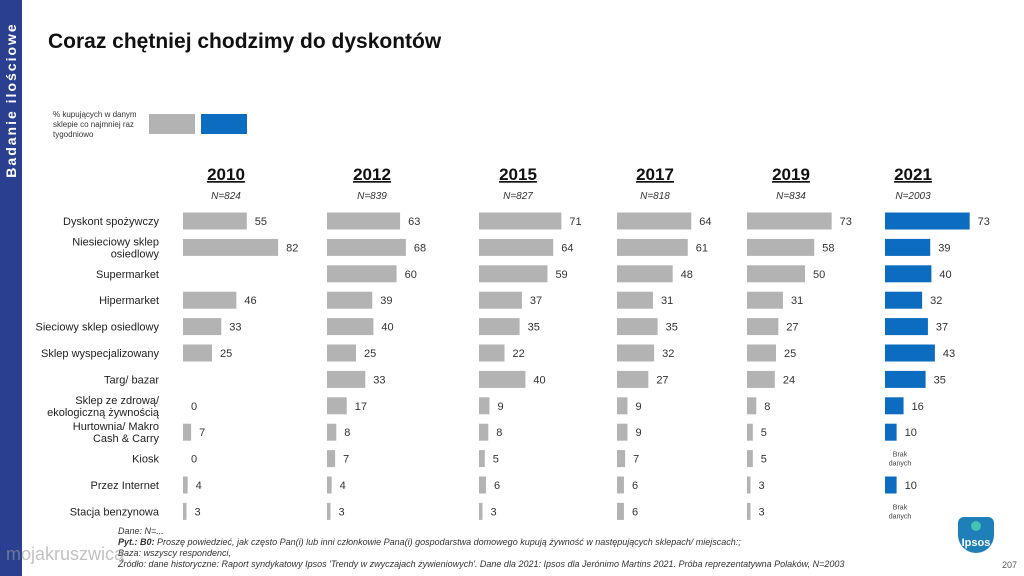  Describe the element at coordinates (172, 124) in the screenshot. I see `legend-swatch-grey` at that location.